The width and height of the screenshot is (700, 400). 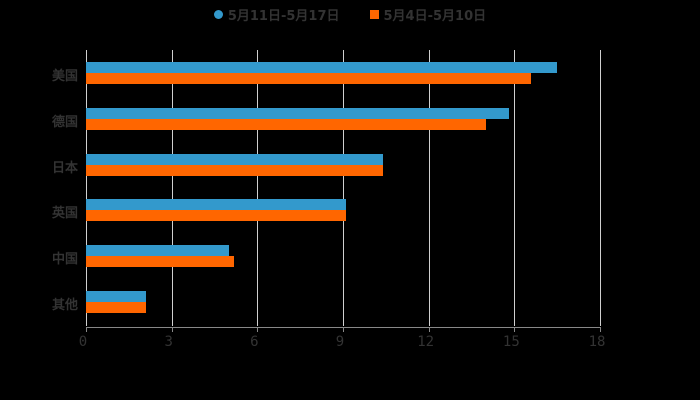 What do you see at coordinates (254, 342) in the screenshot?
I see `x-tick-label: 6` at bounding box center [254, 342].